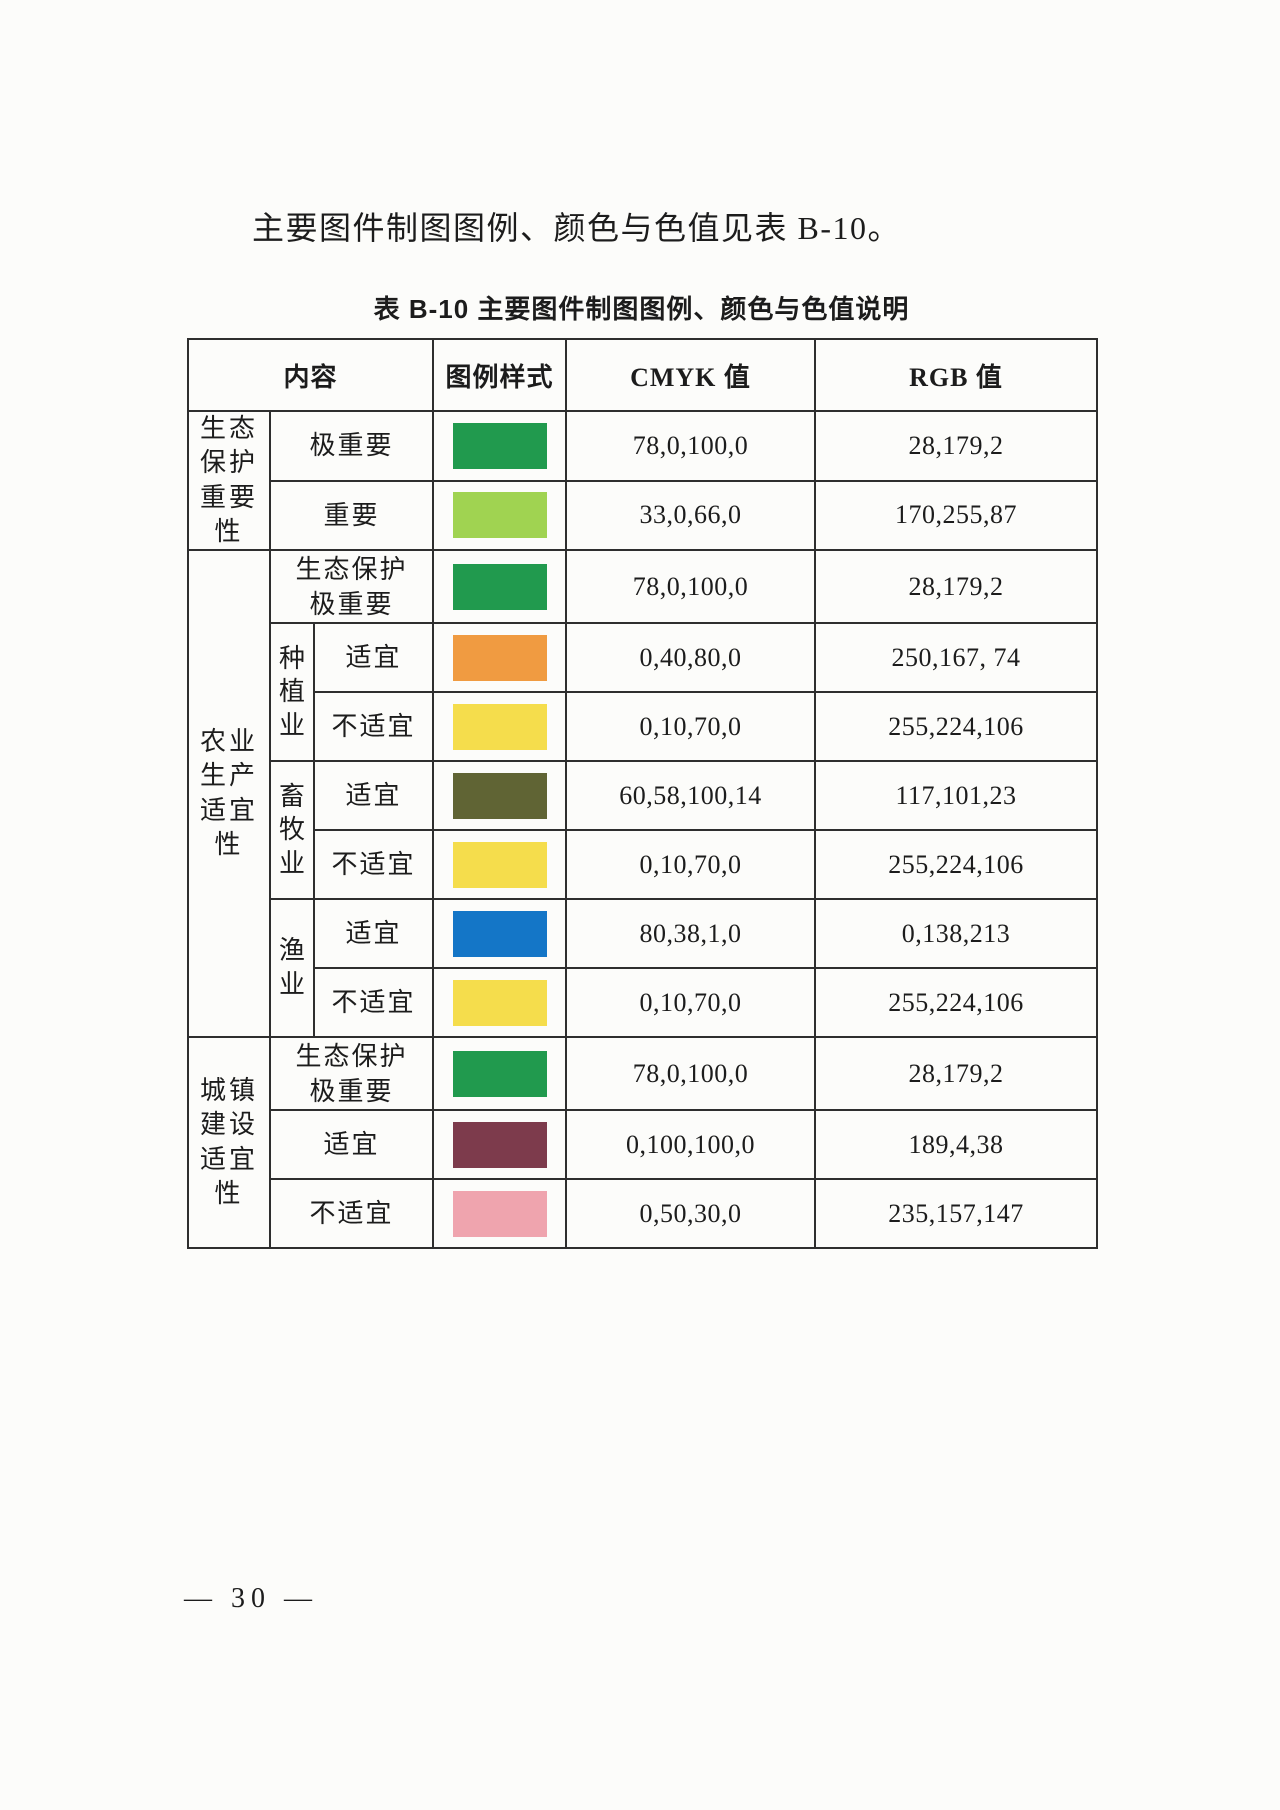 Image resolution: width=1280 pixels, height=1810 pixels. What do you see at coordinates (310, 375) in the screenshot?
I see `header-content: 内容` at bounding box center [310, 375].